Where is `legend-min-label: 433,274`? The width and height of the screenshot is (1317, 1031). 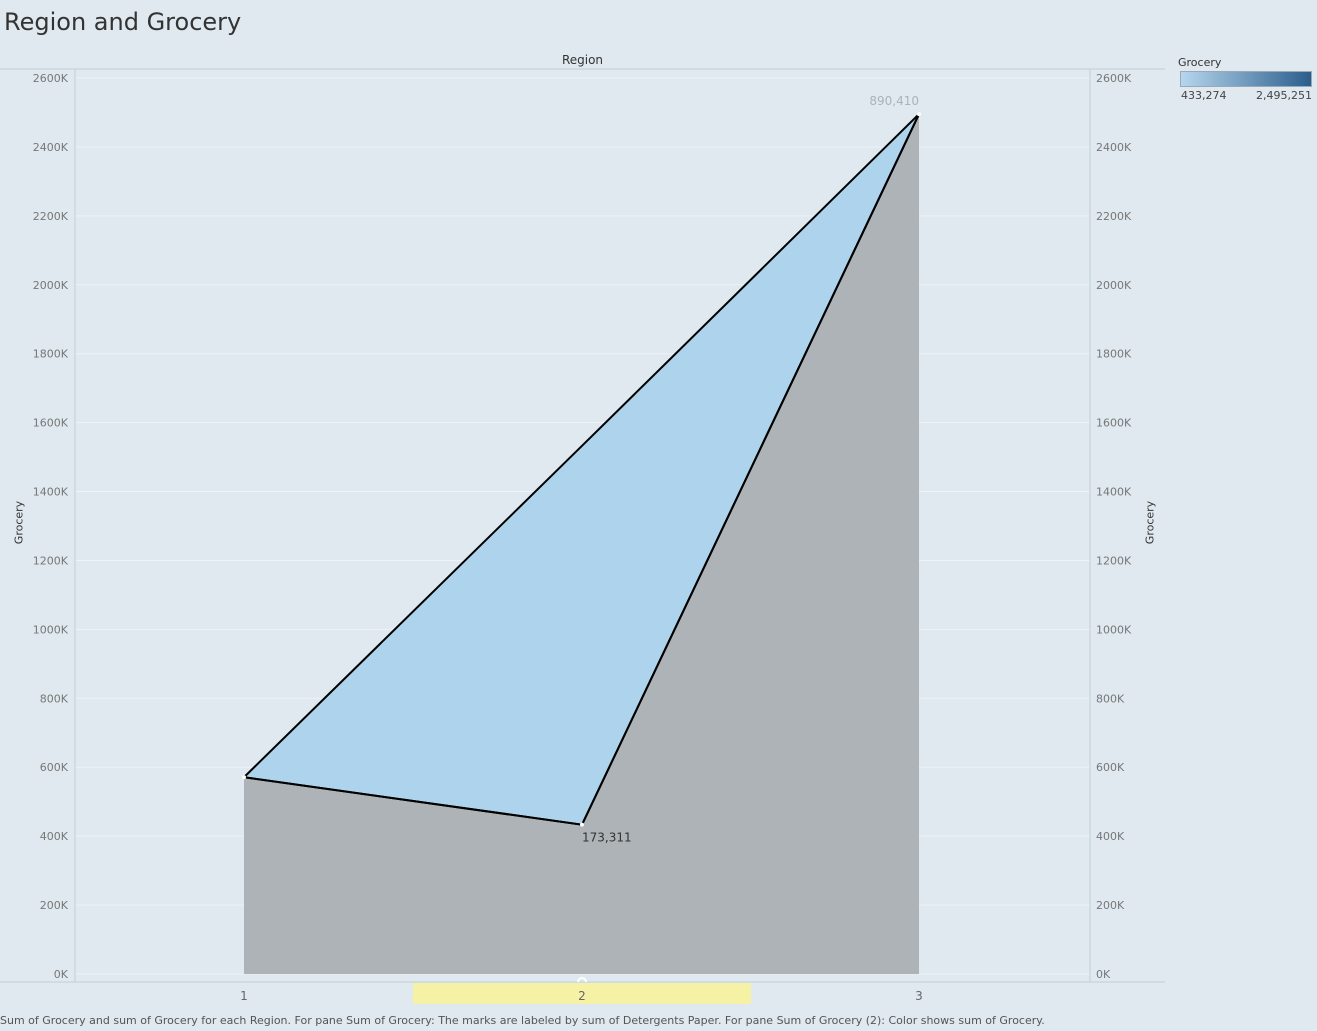
legend-min-label: 433,274 is located at coordinates (1204, 95).